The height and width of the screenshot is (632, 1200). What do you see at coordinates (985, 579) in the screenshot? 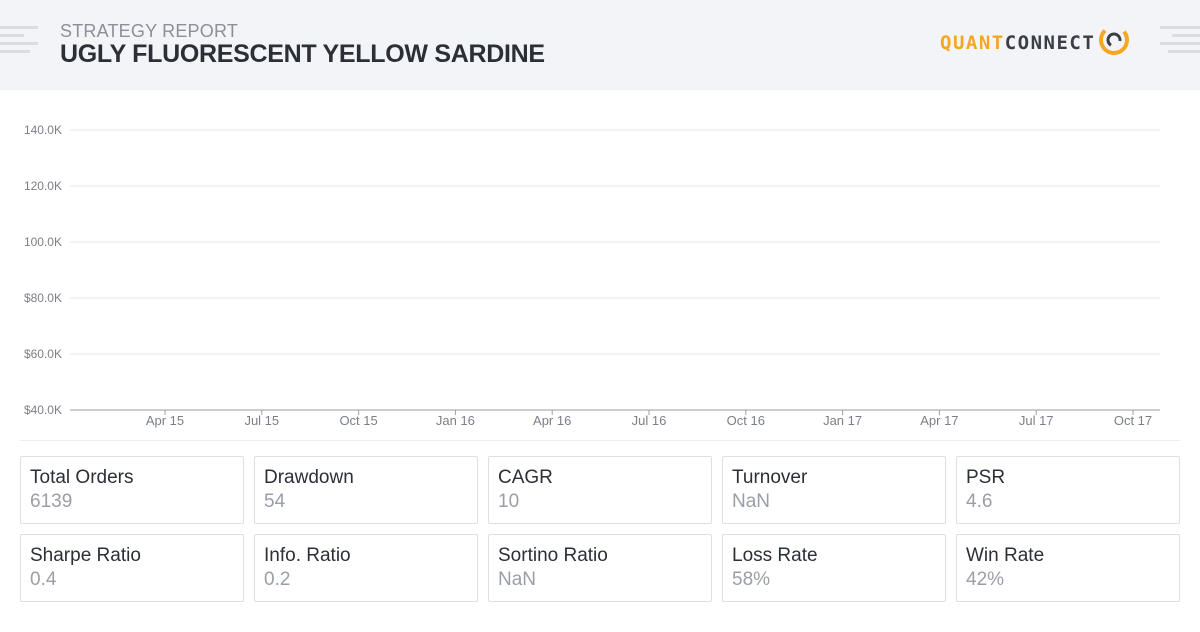
I see `stat-value: 42%` at bounding box center [985, 579].